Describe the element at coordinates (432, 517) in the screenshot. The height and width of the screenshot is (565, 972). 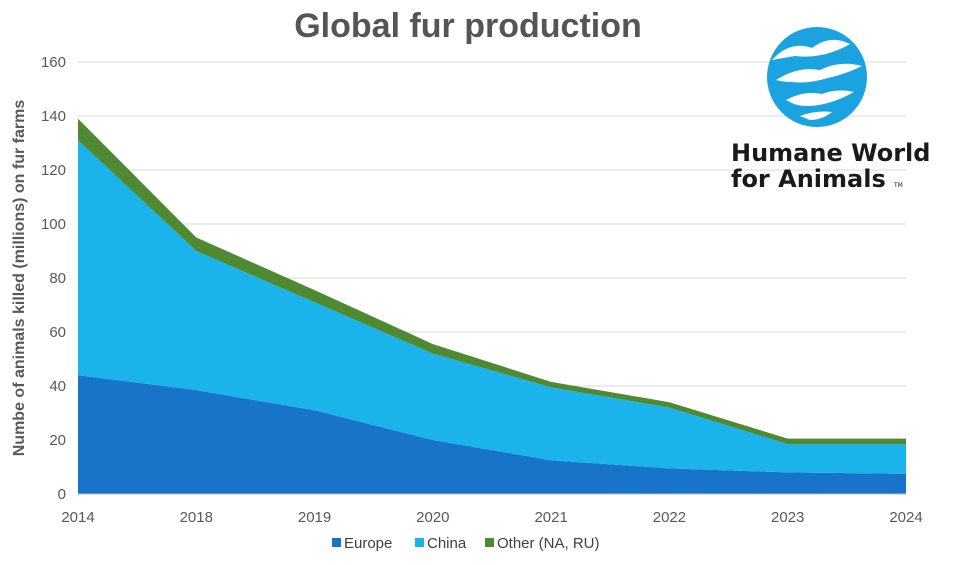
I see `x-tick-label: 2020` at that location.